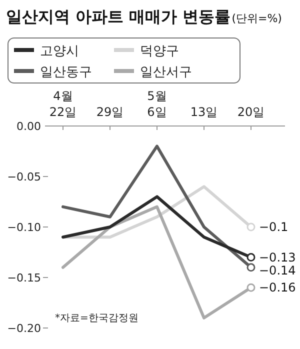 The height and width of the screenshot is (349, 300). What do you see at coordinates (157, 104) in the screenshot?
I see `x-tick-label: 5월 6일` at bounding box center [157, 104].